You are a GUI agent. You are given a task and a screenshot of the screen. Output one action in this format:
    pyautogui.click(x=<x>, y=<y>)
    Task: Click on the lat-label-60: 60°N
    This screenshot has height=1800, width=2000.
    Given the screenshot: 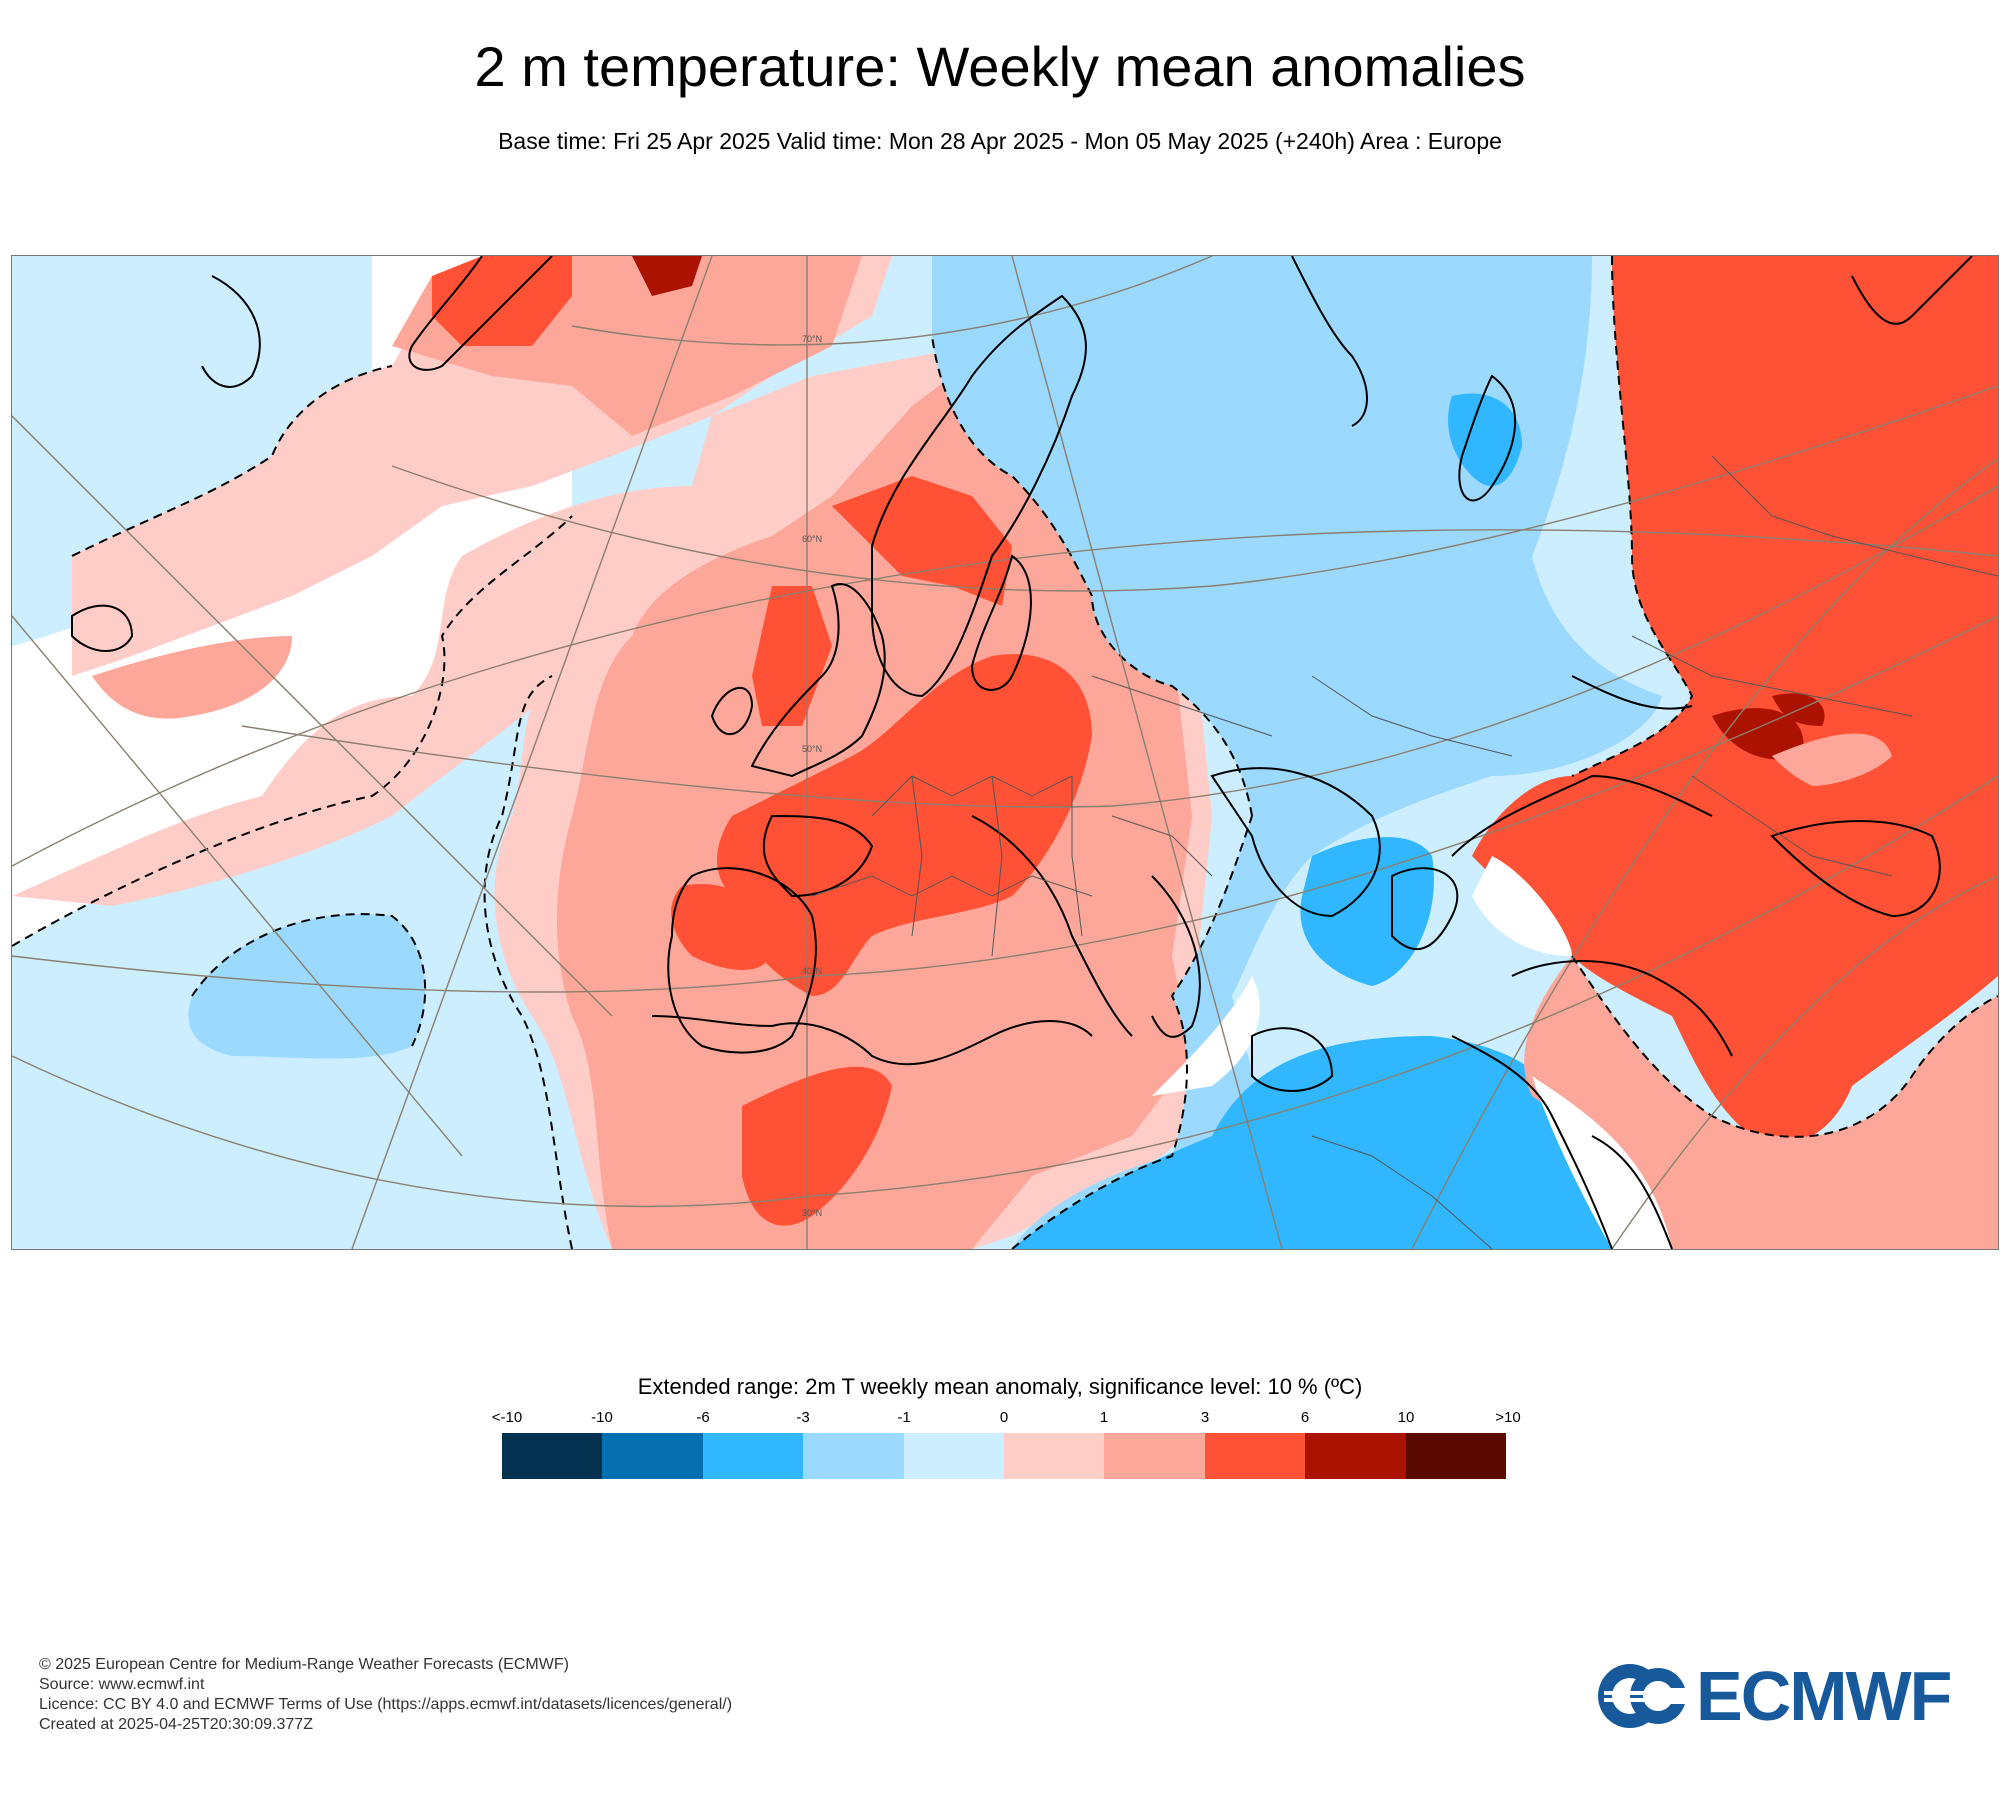 What is the action you would take?
    pyautogui.click(x=812, y=539)
    